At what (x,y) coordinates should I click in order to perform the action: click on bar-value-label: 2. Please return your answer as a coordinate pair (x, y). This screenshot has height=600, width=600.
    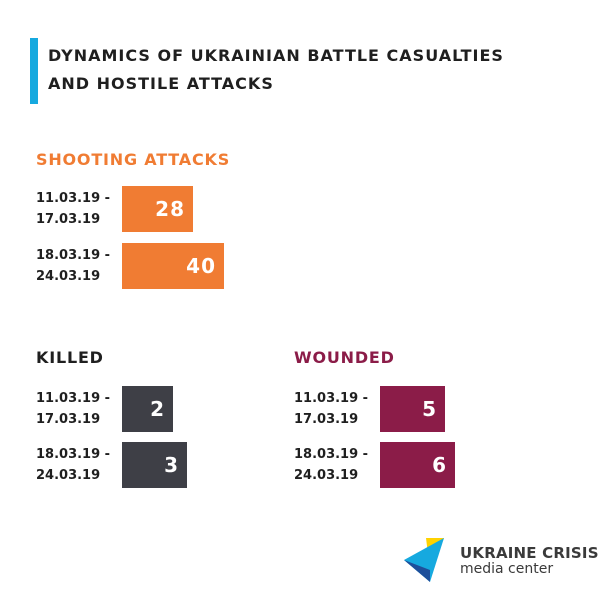
    Looking at the image, I should click on (157, 409).